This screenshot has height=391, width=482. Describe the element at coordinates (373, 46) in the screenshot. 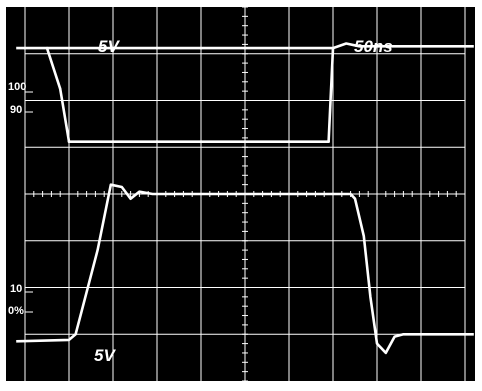

I see `timebase-label: 50ns` at that location.